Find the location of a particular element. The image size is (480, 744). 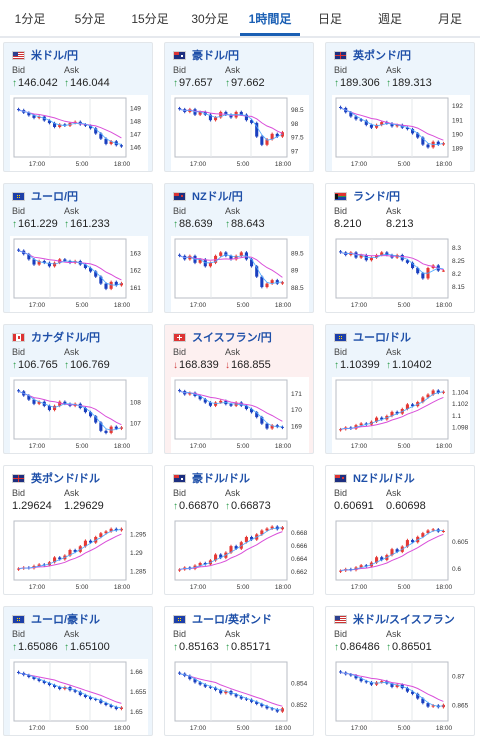

tab-8: 月足 is located at coordinates (449, 19).